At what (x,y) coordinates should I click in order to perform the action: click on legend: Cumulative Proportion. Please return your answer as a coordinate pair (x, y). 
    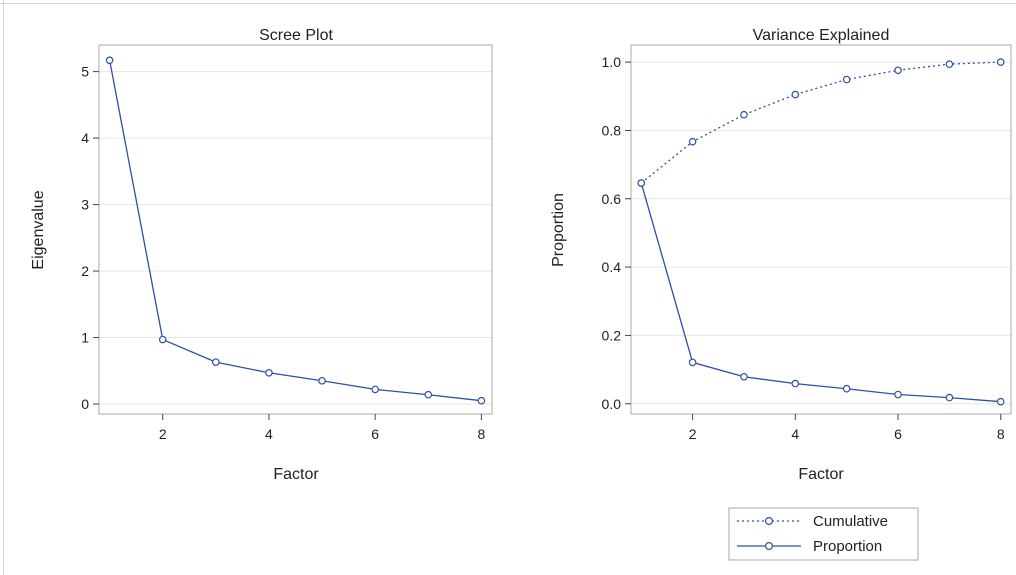
    Looking at the image, I should click on (823, 534).